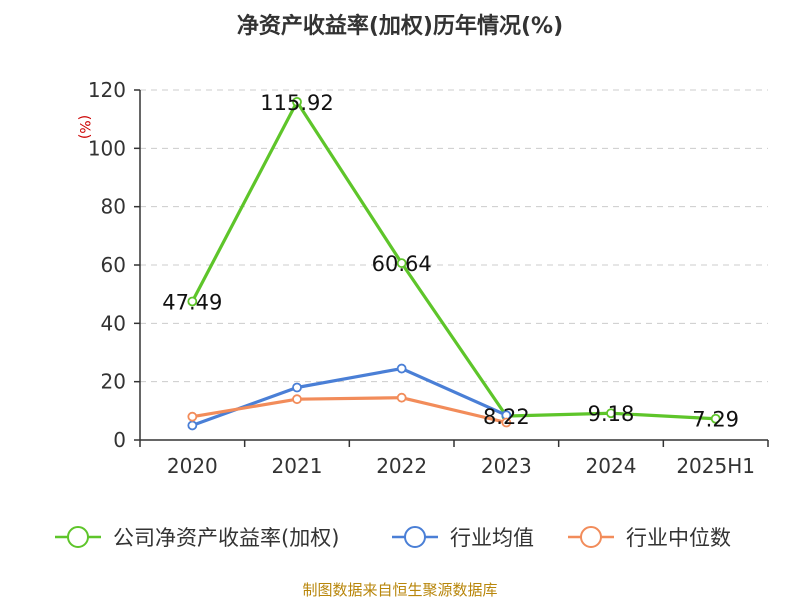 This screenshot has width=800, height=600. Describe the element at coordinates (119, 440) in the screenshot. I see `y-tick-label: 0` at that location.